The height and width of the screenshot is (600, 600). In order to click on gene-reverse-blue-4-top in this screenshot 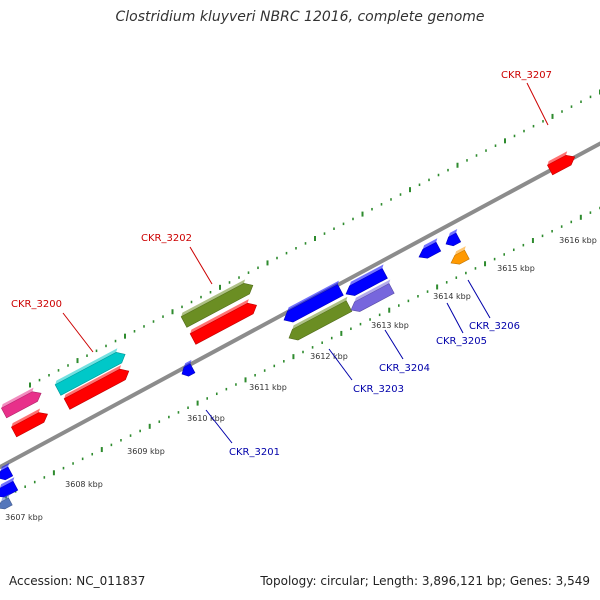, I will do `click(5, 466)`.